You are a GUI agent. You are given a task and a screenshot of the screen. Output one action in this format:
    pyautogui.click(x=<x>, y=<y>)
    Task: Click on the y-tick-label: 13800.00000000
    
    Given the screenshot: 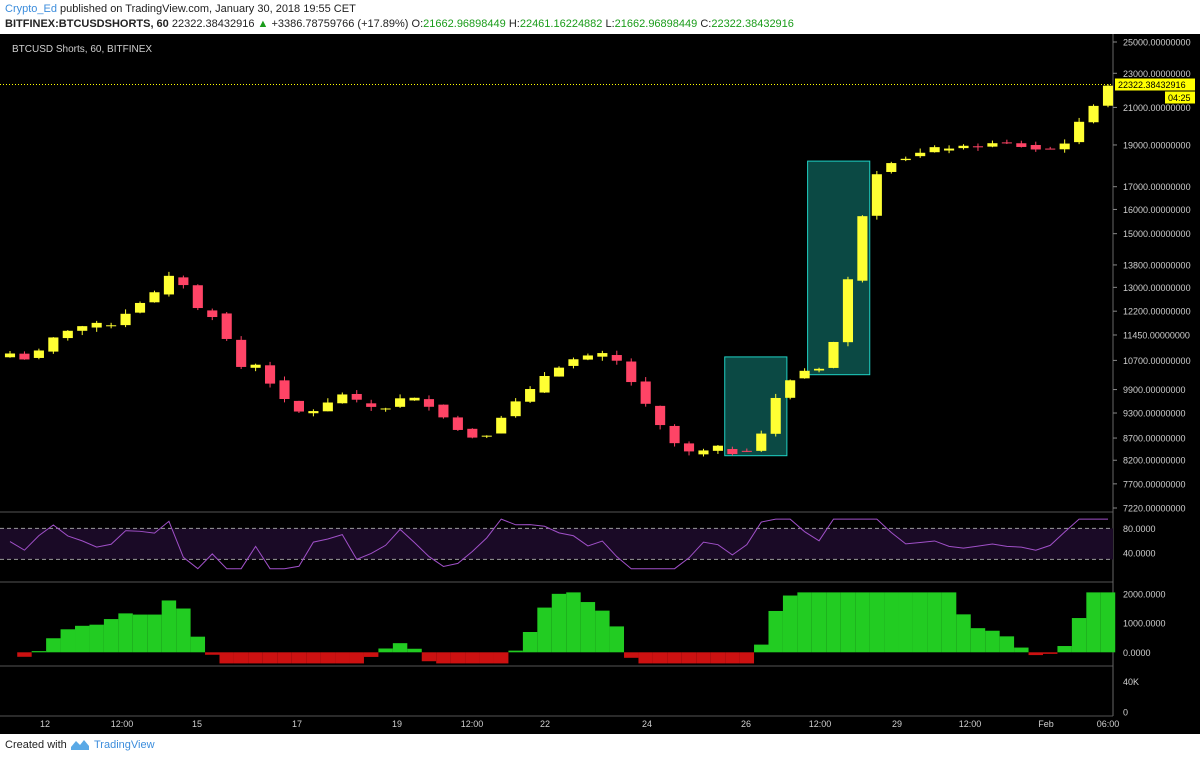 What is the action you would take?
    pyautogui.click(x=1157, y=265)
    